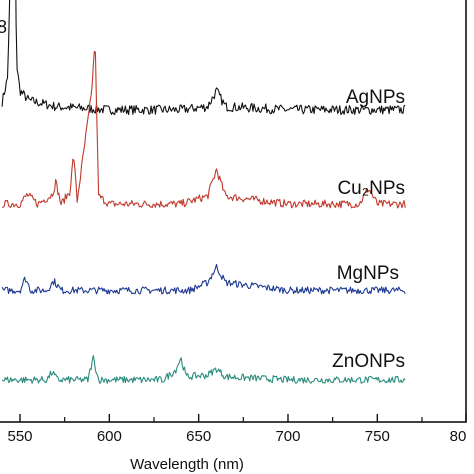 The width and height of the screenshot is (474, 474). What do you see at coordinates (203, 279) in the screenshot?
I see `series-line-mgnps` at bounding box center [203, 279].